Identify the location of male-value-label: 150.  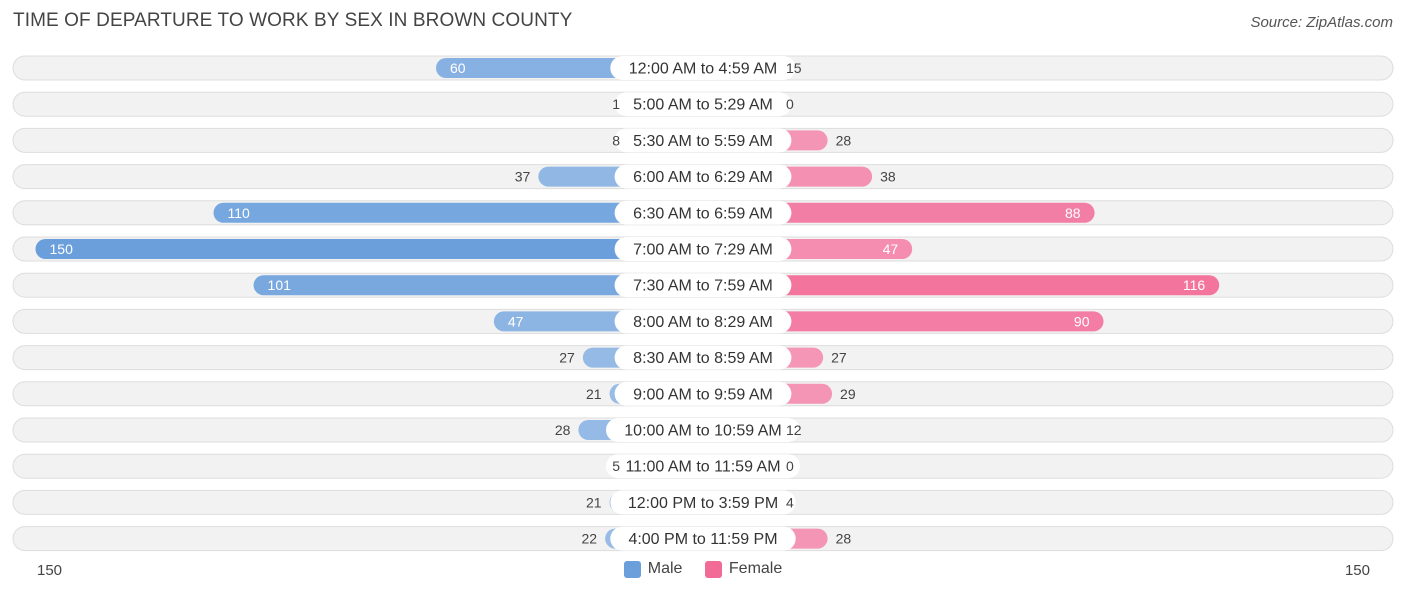
(62, 249).